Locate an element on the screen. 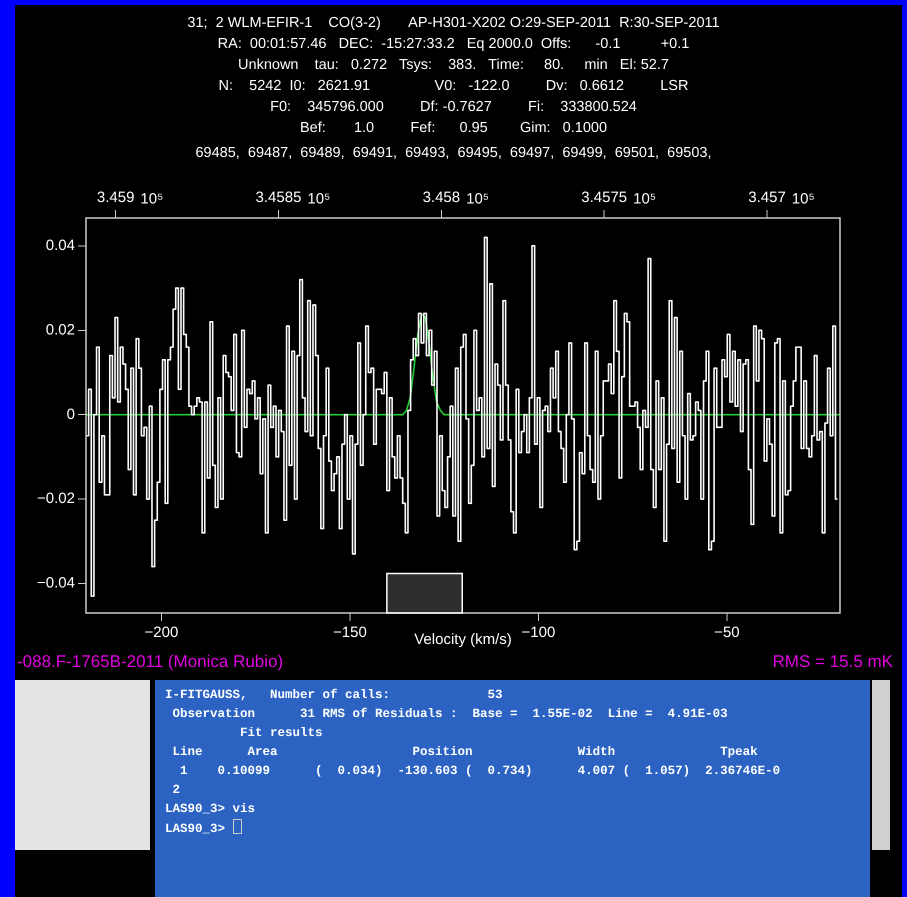 Image resolution: width=907 pixels, height=897 pixels. text: RA: 00:01:57.46 DEC: -15:27:33.2 Eq 2000.0 Offs: -0.1 +0.1 is located at coordinates (453, 44).